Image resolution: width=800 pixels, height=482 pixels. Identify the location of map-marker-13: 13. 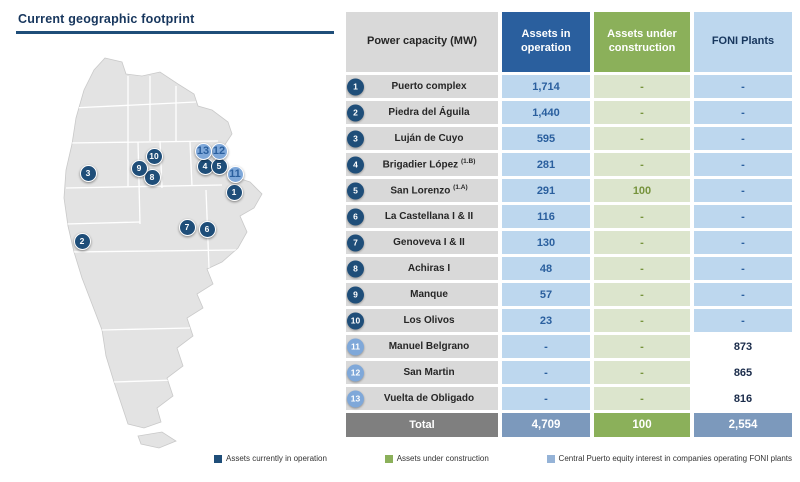
(203, 151).